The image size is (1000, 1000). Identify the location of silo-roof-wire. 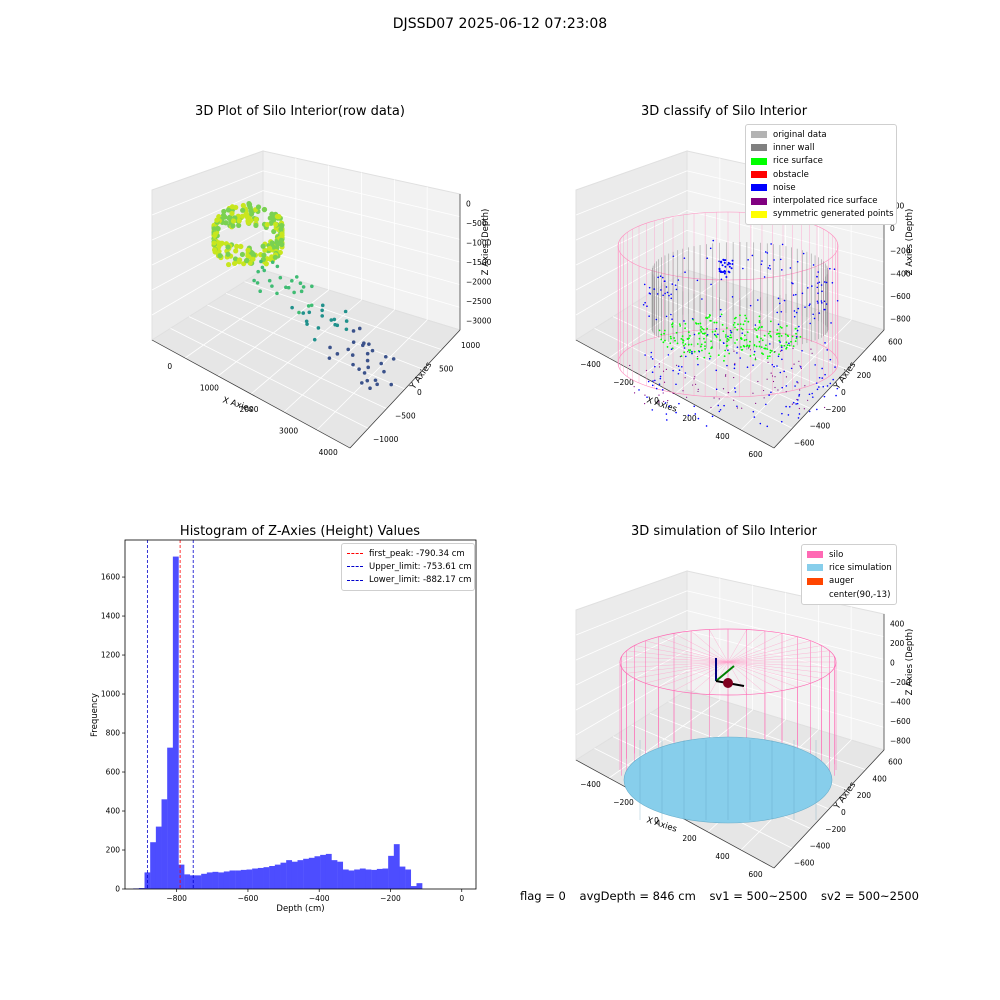
(774, 670).